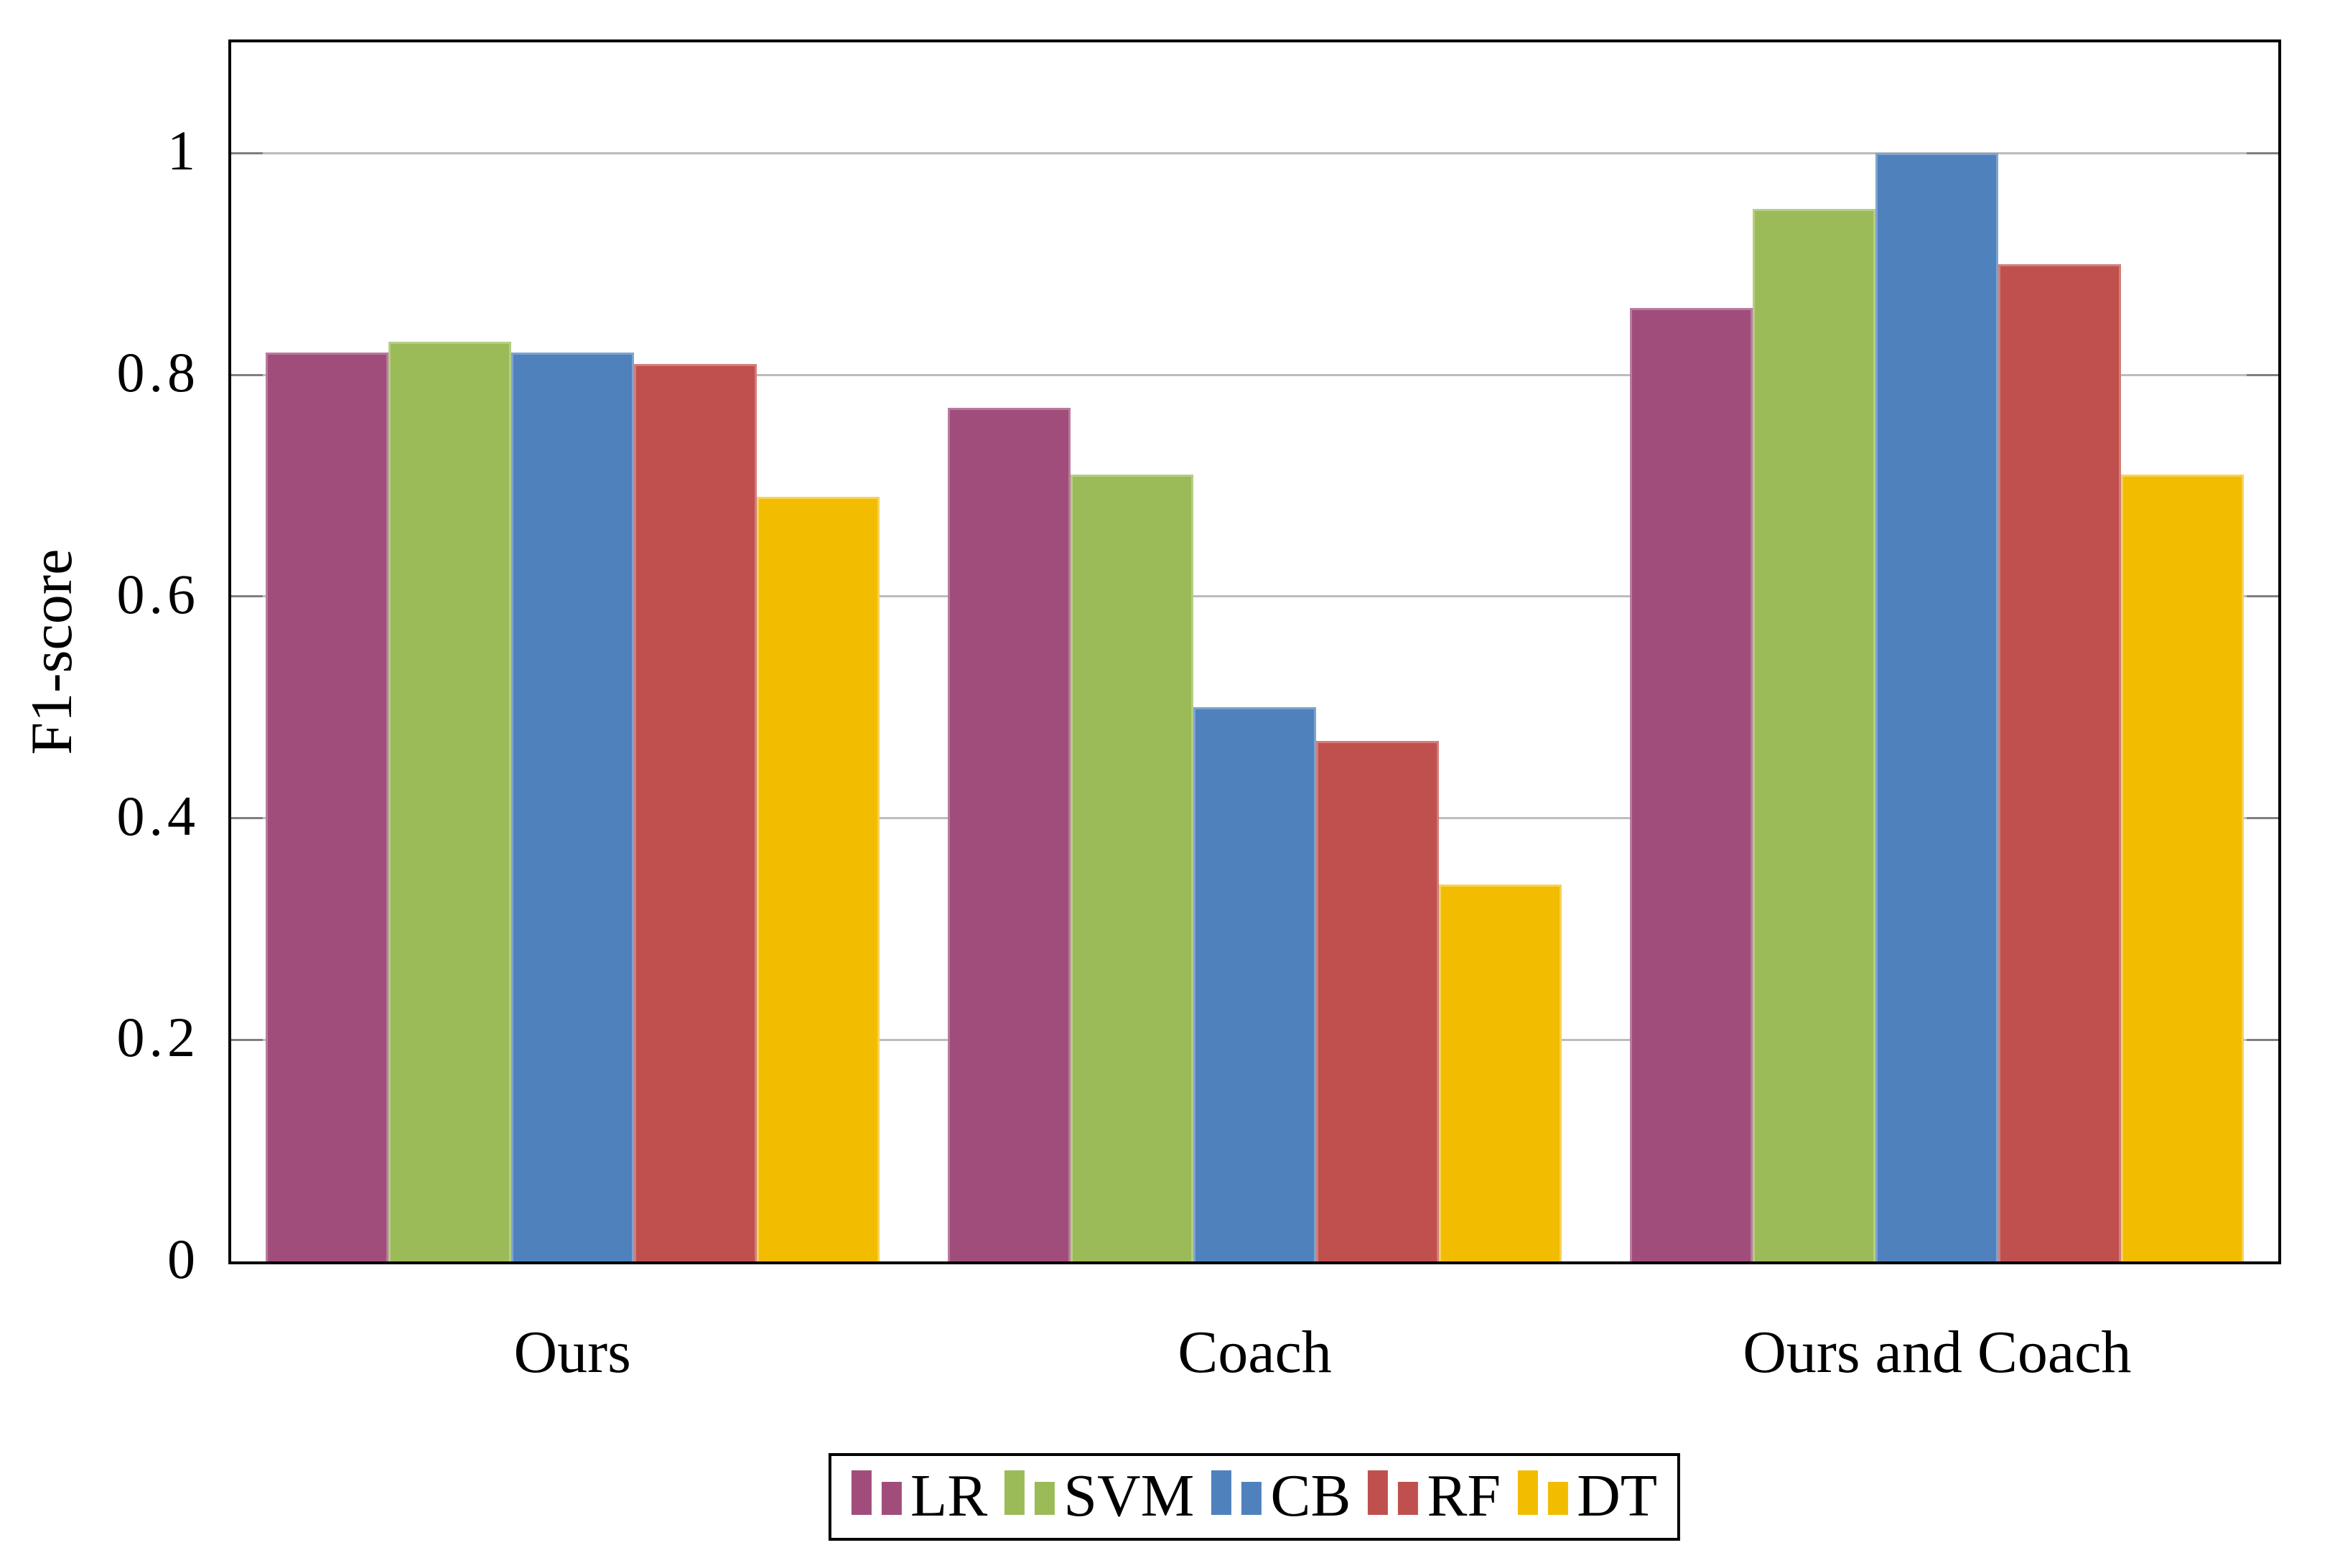 This screenshot has height=1568, width=2335. Describe the element at coordinates (1254, 374) in the screenshot. I see `gridline-y-0.8` at that location.